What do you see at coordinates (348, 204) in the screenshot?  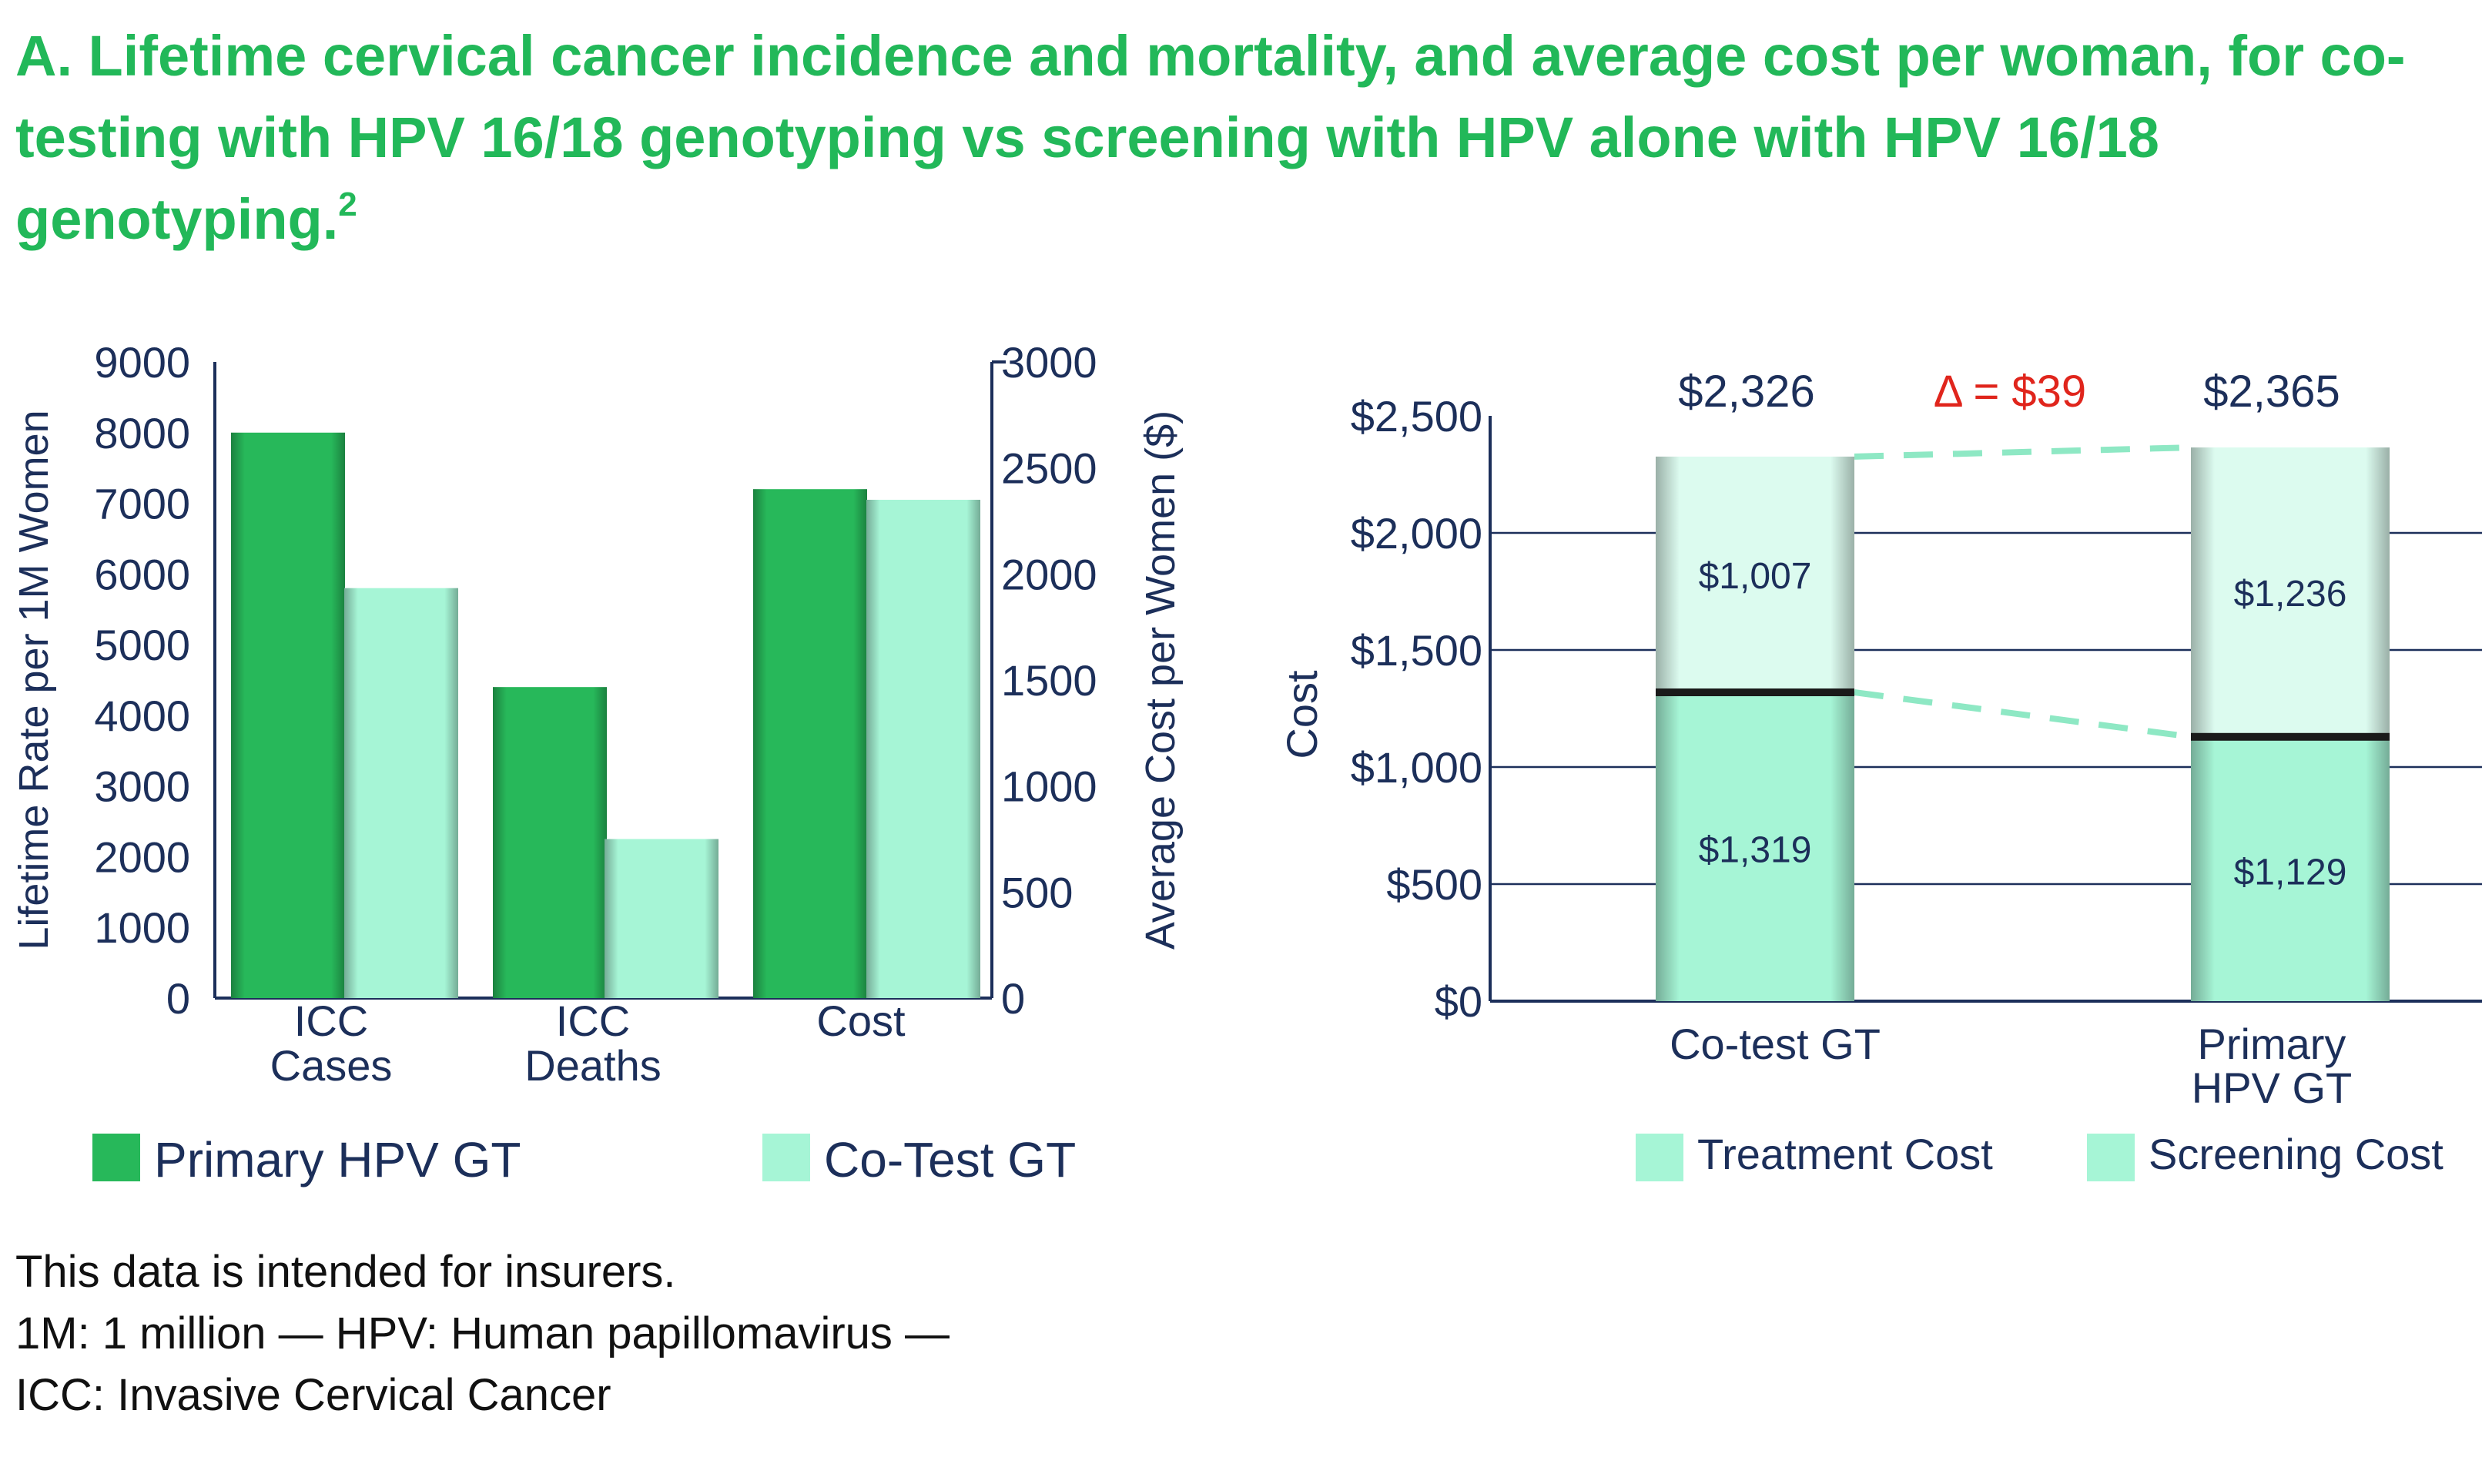 I see `reference-superscript: 2` at bounding box center [348, 204].